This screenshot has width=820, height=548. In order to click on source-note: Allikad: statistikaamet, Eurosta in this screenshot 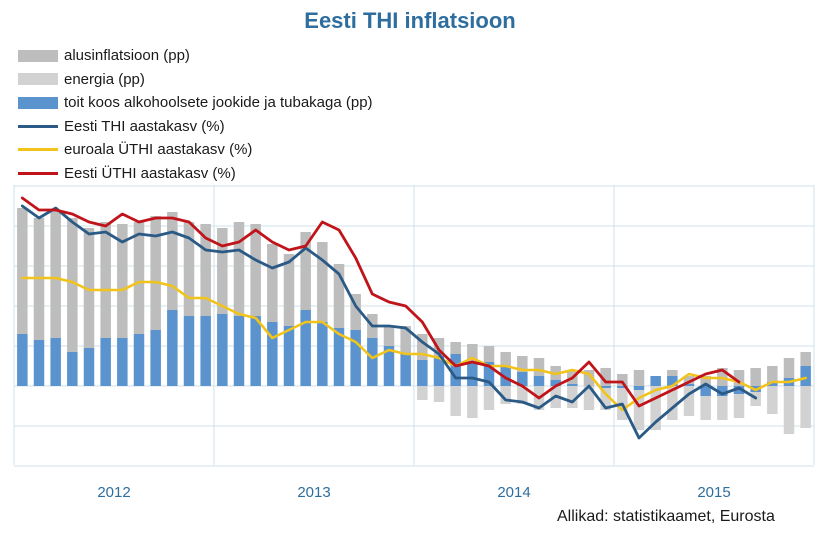, I will do `click(666, 516)`.